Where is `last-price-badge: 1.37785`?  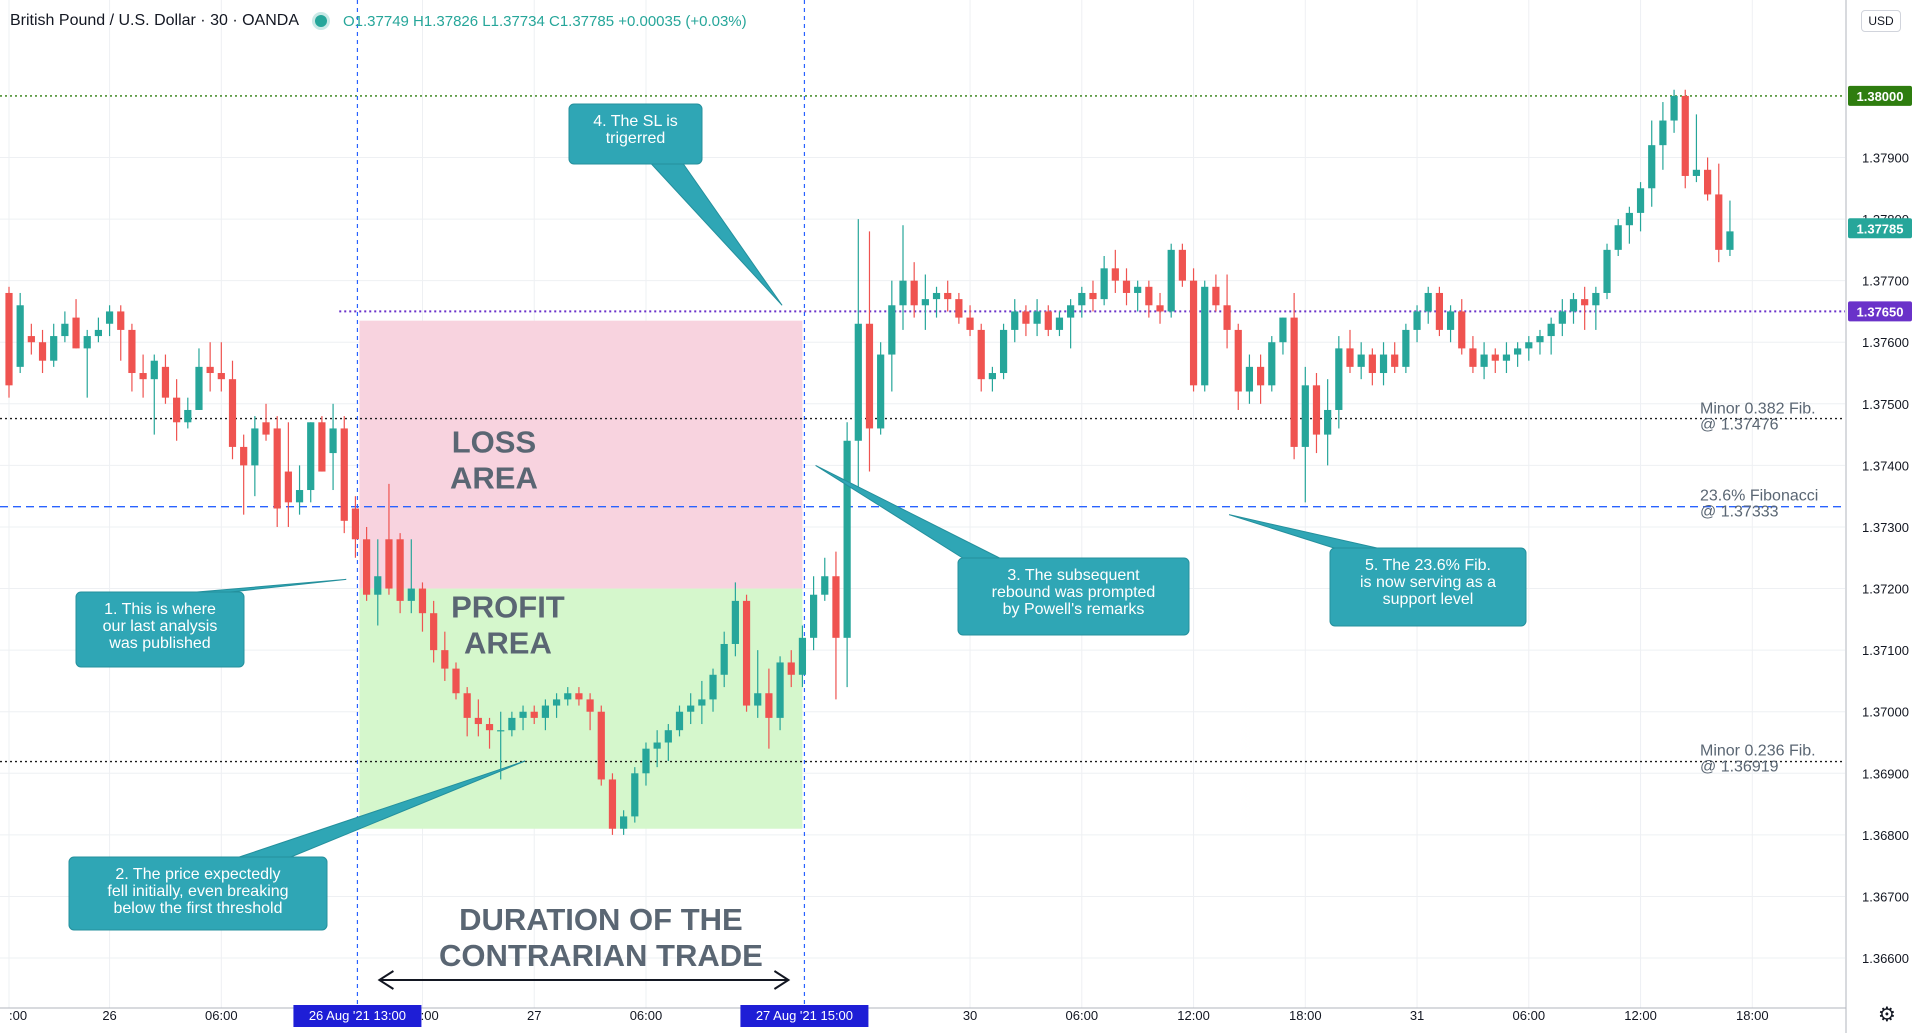 last-price-badge: 1.37785 is located at coordinates (1880, 228).